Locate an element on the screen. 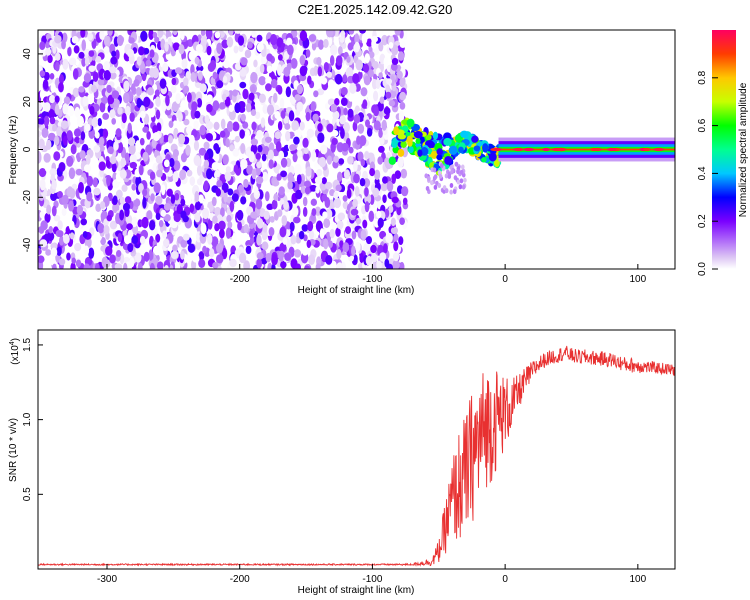 The image size is (750, 600). spectrogram-x-label: Height of straight line (km) is located at coordinates (356, 290).